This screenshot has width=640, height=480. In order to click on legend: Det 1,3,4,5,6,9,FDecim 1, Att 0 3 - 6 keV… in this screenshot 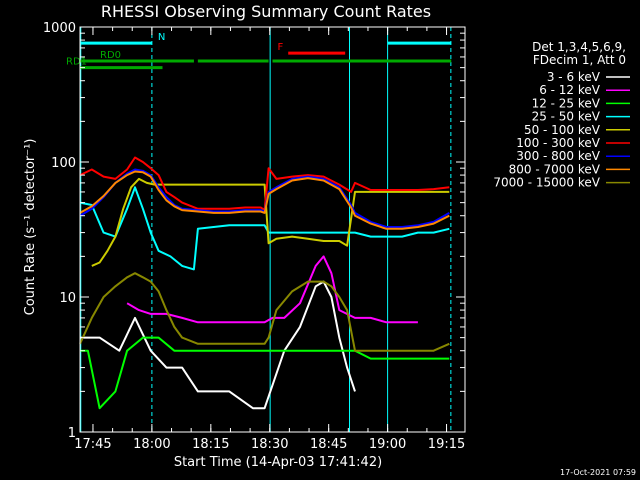, I will do `click(561, 115)`.